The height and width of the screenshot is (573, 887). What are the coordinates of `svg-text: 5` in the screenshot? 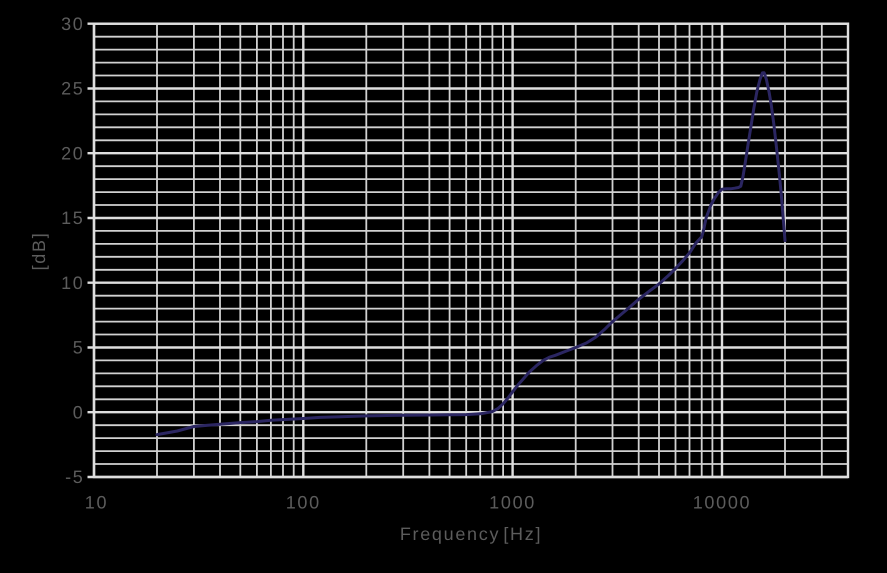 It's located at (79, 348).